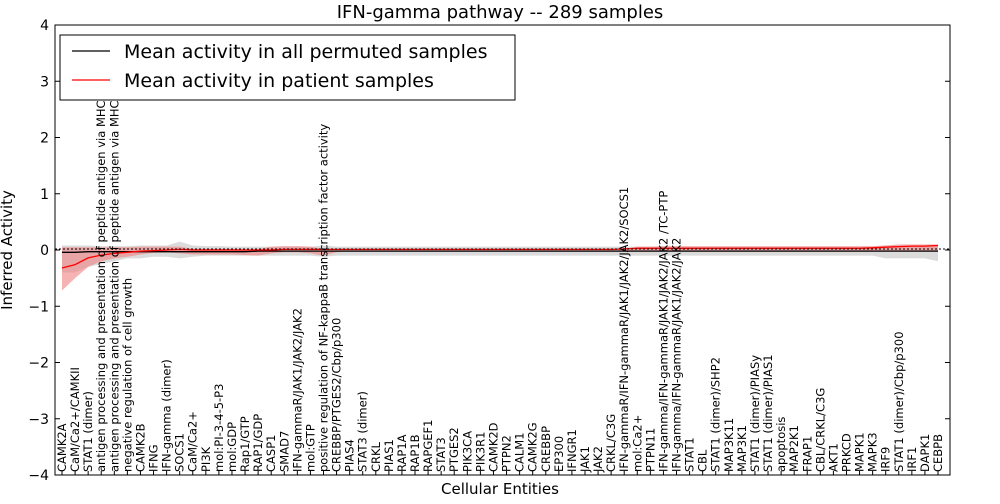  Describe the element at coordinates (140, 447) in the screenshot. I see `x-tick-label: CAMK2B` at that location.